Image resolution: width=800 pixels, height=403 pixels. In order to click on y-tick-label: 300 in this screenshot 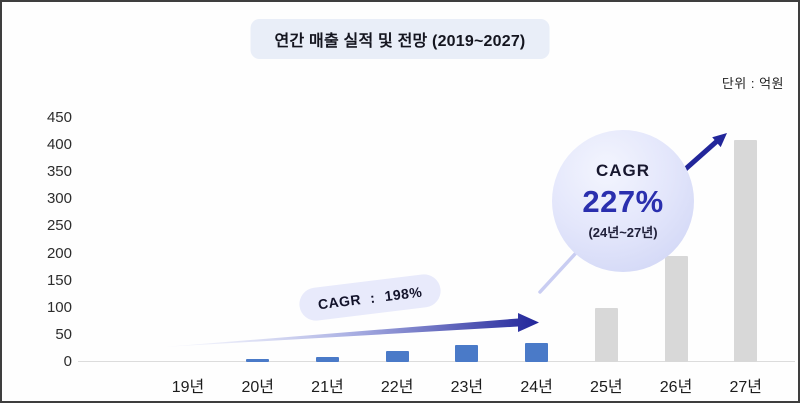, I will do `click(59, 199)`.